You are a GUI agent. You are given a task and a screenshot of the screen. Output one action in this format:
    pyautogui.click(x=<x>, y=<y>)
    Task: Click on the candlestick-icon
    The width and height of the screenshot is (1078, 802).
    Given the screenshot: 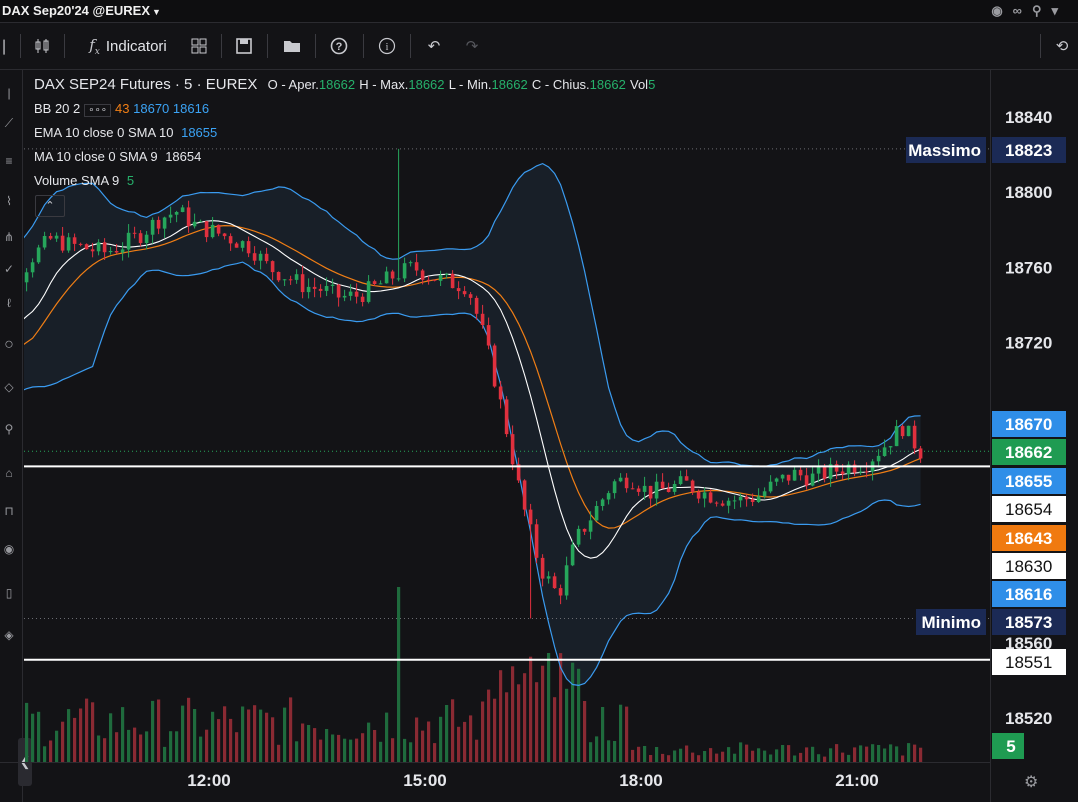 What is the action you would take?
    pyautogui.click(x=42, y=46)
    